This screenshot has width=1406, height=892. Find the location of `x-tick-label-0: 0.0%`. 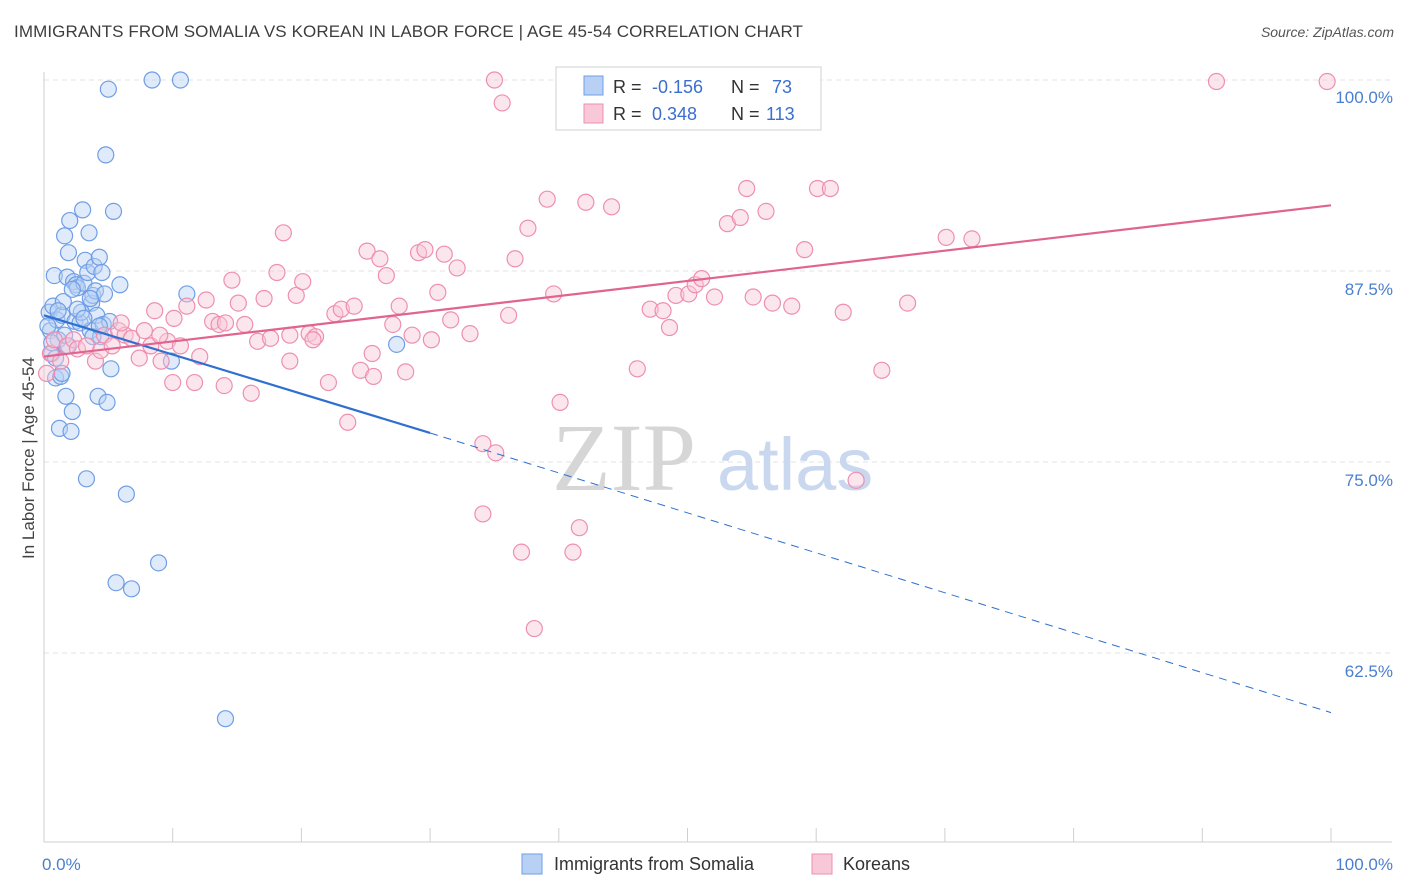

x-tick-label-0: 0.0% is located at coordinates (61, 864).